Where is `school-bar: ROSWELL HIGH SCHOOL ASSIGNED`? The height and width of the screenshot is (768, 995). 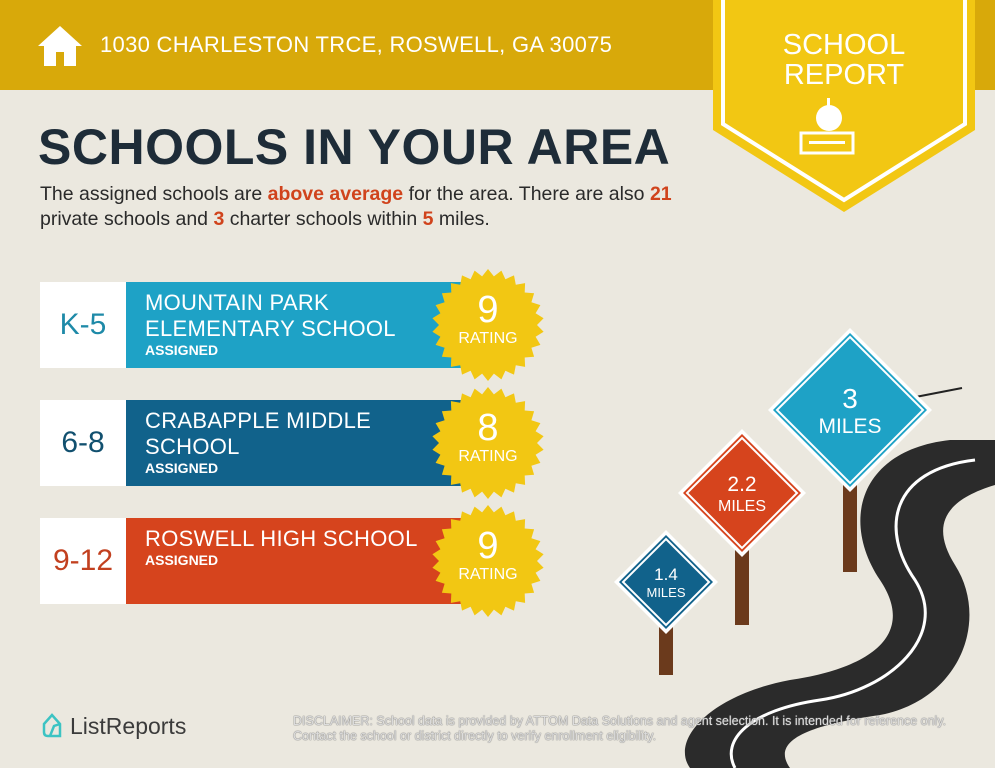
school-bar: ROSWELL HIGH SCHOOL ASSIGNED is located at coordinates (296, 561).